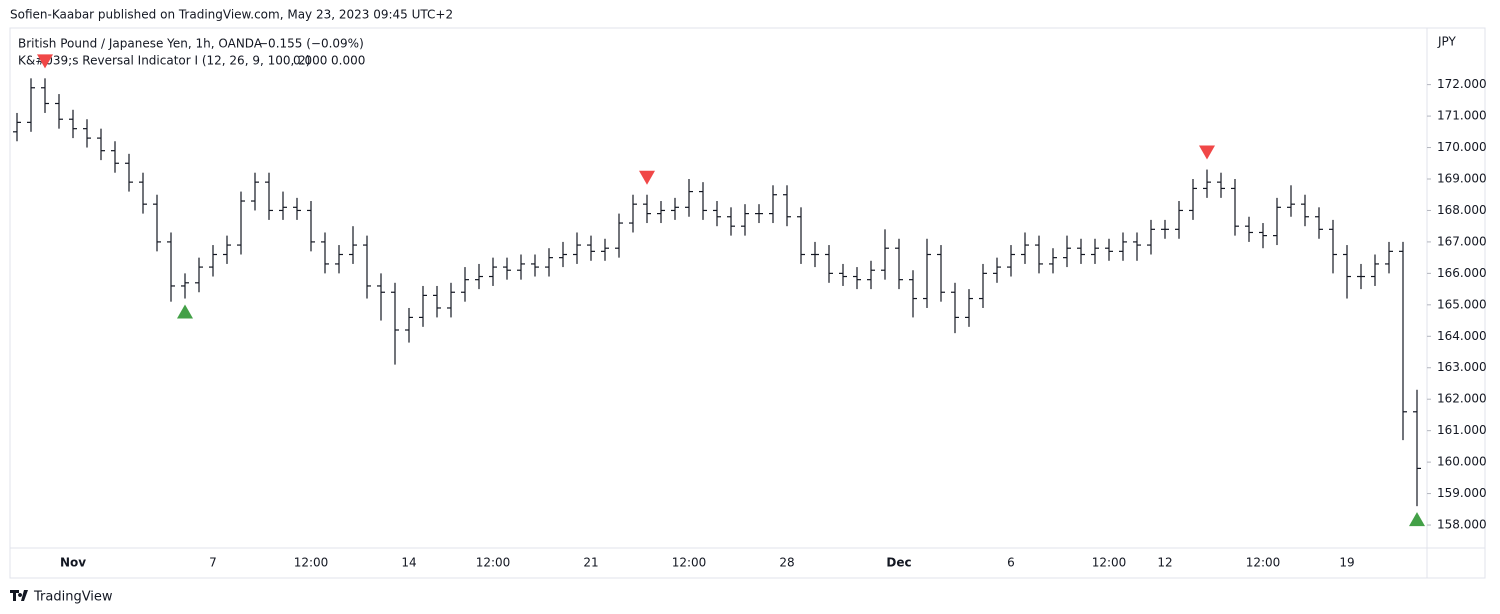 The image size is (1500, 614). I want to click on brand: TradingView, so click(73, 597).